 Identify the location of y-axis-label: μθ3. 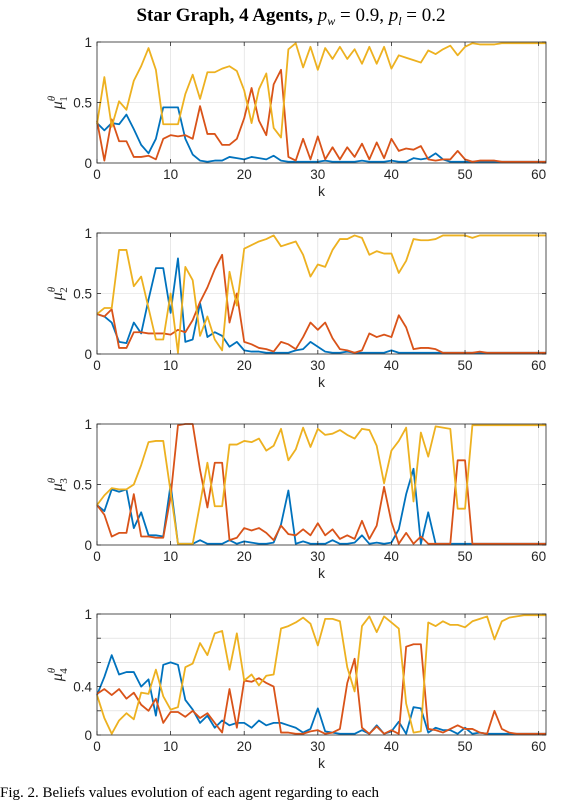
(58, 484).